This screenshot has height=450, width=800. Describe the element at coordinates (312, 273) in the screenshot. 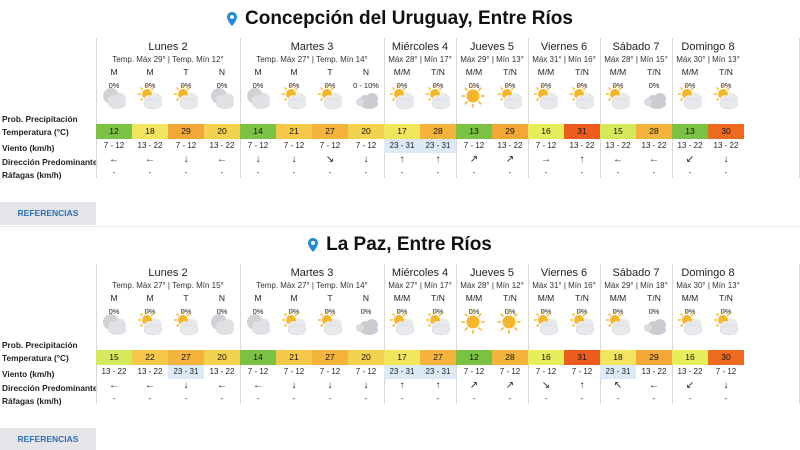

I see `day-name: Martes 3` at that location.